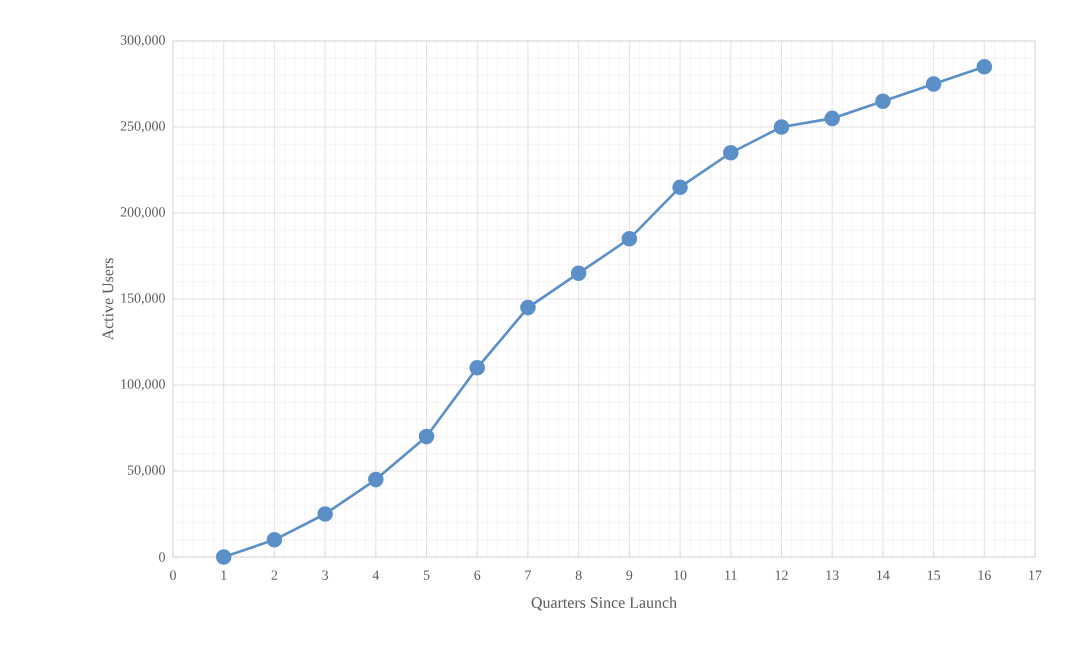  Describe the element at coordinates (731, 575) in the screenshot. I see `x-tick-label: 11` at that location.